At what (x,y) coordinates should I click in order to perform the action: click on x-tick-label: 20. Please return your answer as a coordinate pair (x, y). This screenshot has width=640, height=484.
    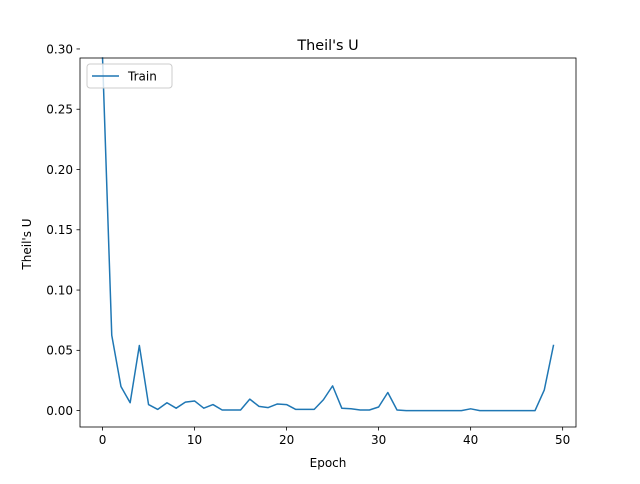
    Looking at the image, I should click on (286, 440).